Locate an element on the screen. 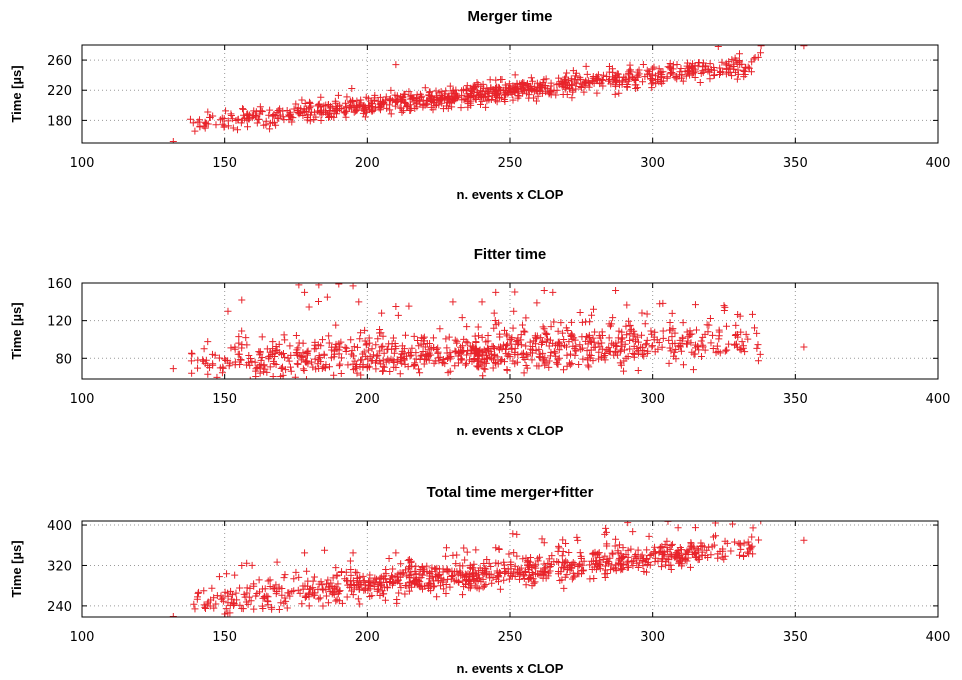  x-tick-label: 100 is located at coordinates (82, 163).